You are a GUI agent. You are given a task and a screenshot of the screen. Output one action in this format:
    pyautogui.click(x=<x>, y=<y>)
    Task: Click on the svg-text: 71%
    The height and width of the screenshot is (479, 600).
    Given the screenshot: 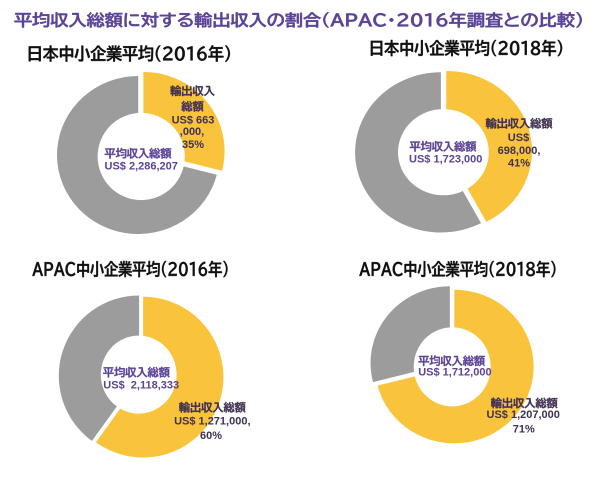 What is the action you would take?
    pyautogui.click(x=524, y=430)
    